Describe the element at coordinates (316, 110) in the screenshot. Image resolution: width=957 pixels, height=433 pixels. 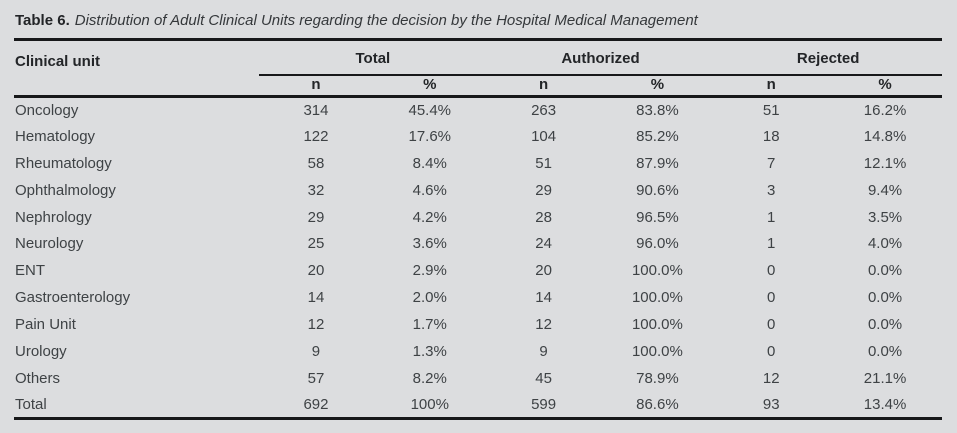
I see `value-cell: 314` at that location.